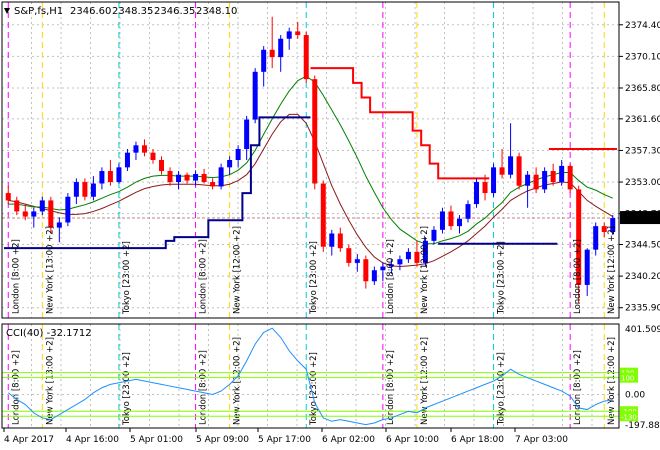  I want to click on time-tick-label: 4 Apr 2017, so click(29, 440).